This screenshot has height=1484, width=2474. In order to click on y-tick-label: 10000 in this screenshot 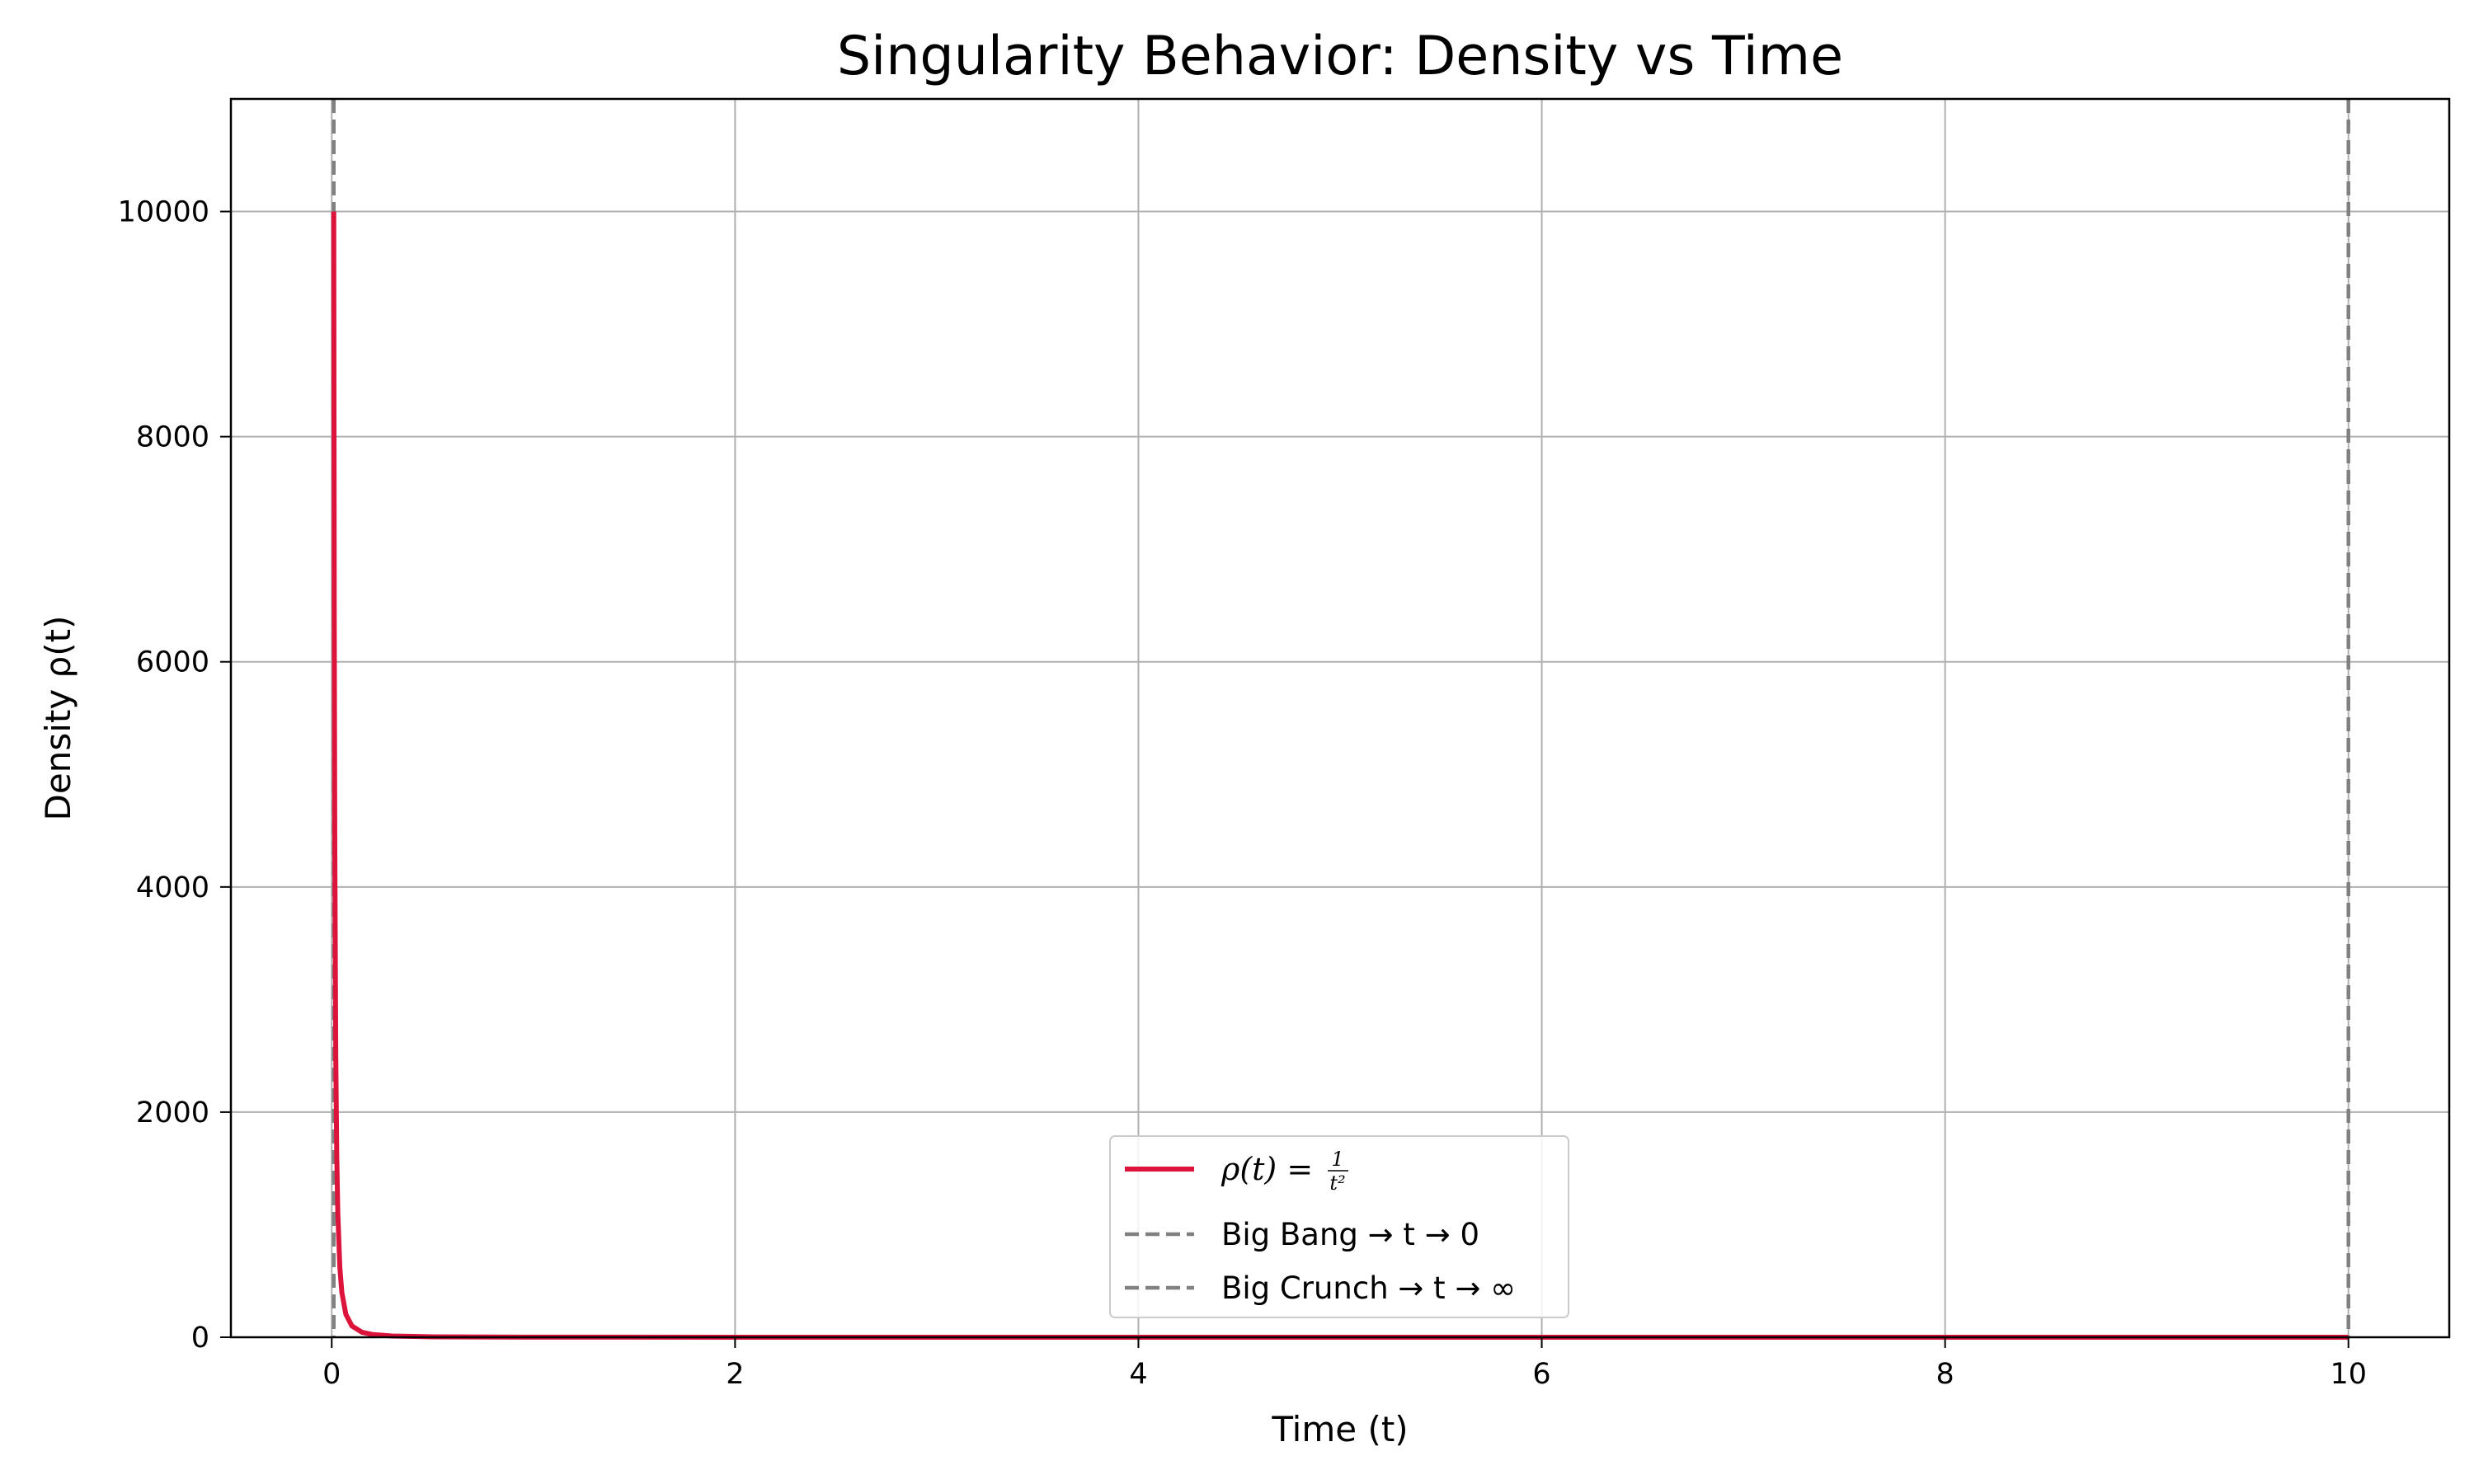, I will do `click(163, 212)`.